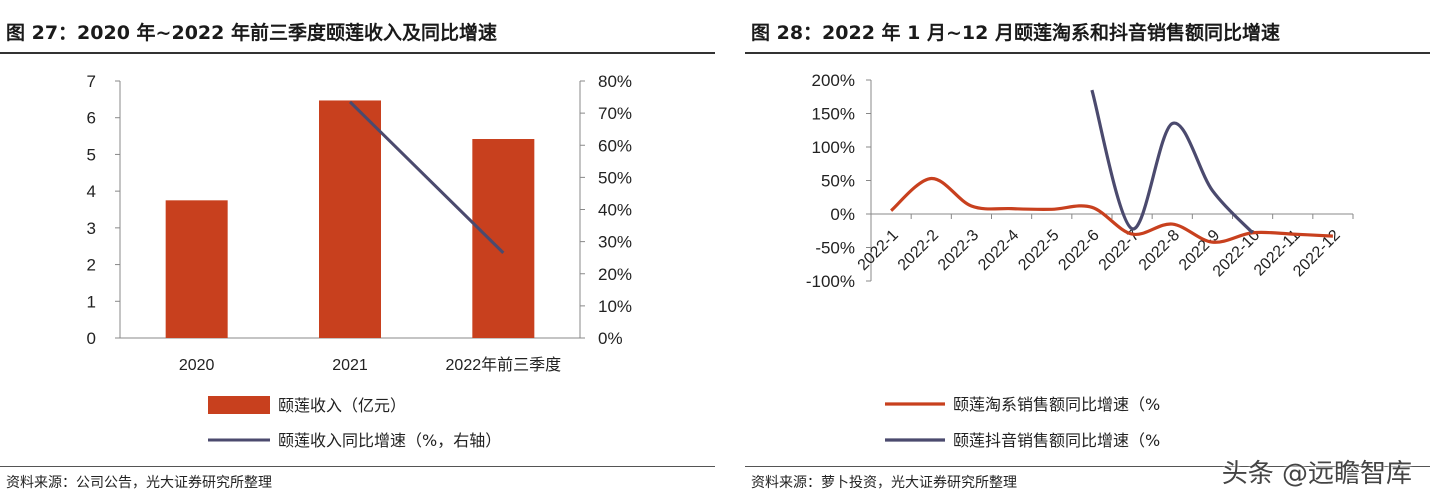  I want to click on left-y-tick-label: 3, so click(91, 228).